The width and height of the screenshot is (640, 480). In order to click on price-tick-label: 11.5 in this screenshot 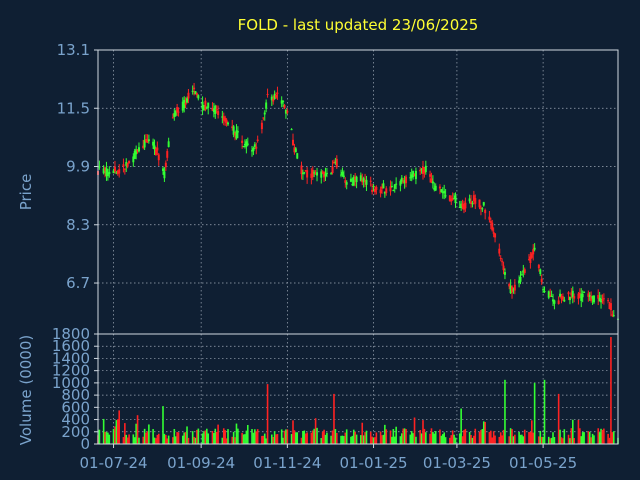, I will do `click(73, 108)`.